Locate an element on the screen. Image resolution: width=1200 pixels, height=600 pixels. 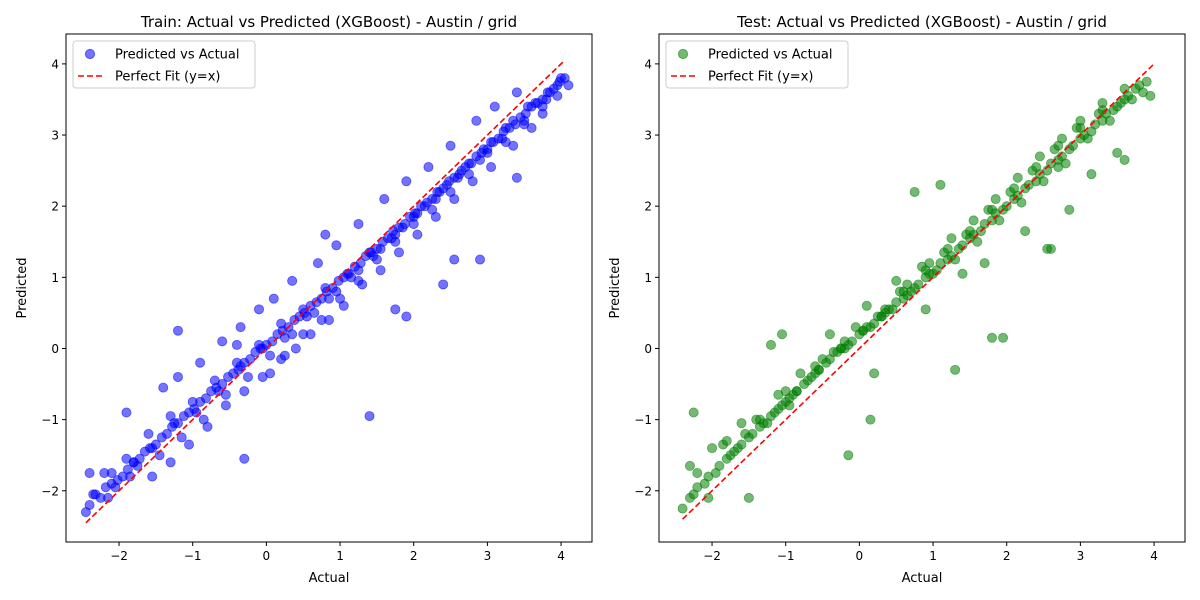
y-tick-label: −2 is located at coordinates (643, 491).